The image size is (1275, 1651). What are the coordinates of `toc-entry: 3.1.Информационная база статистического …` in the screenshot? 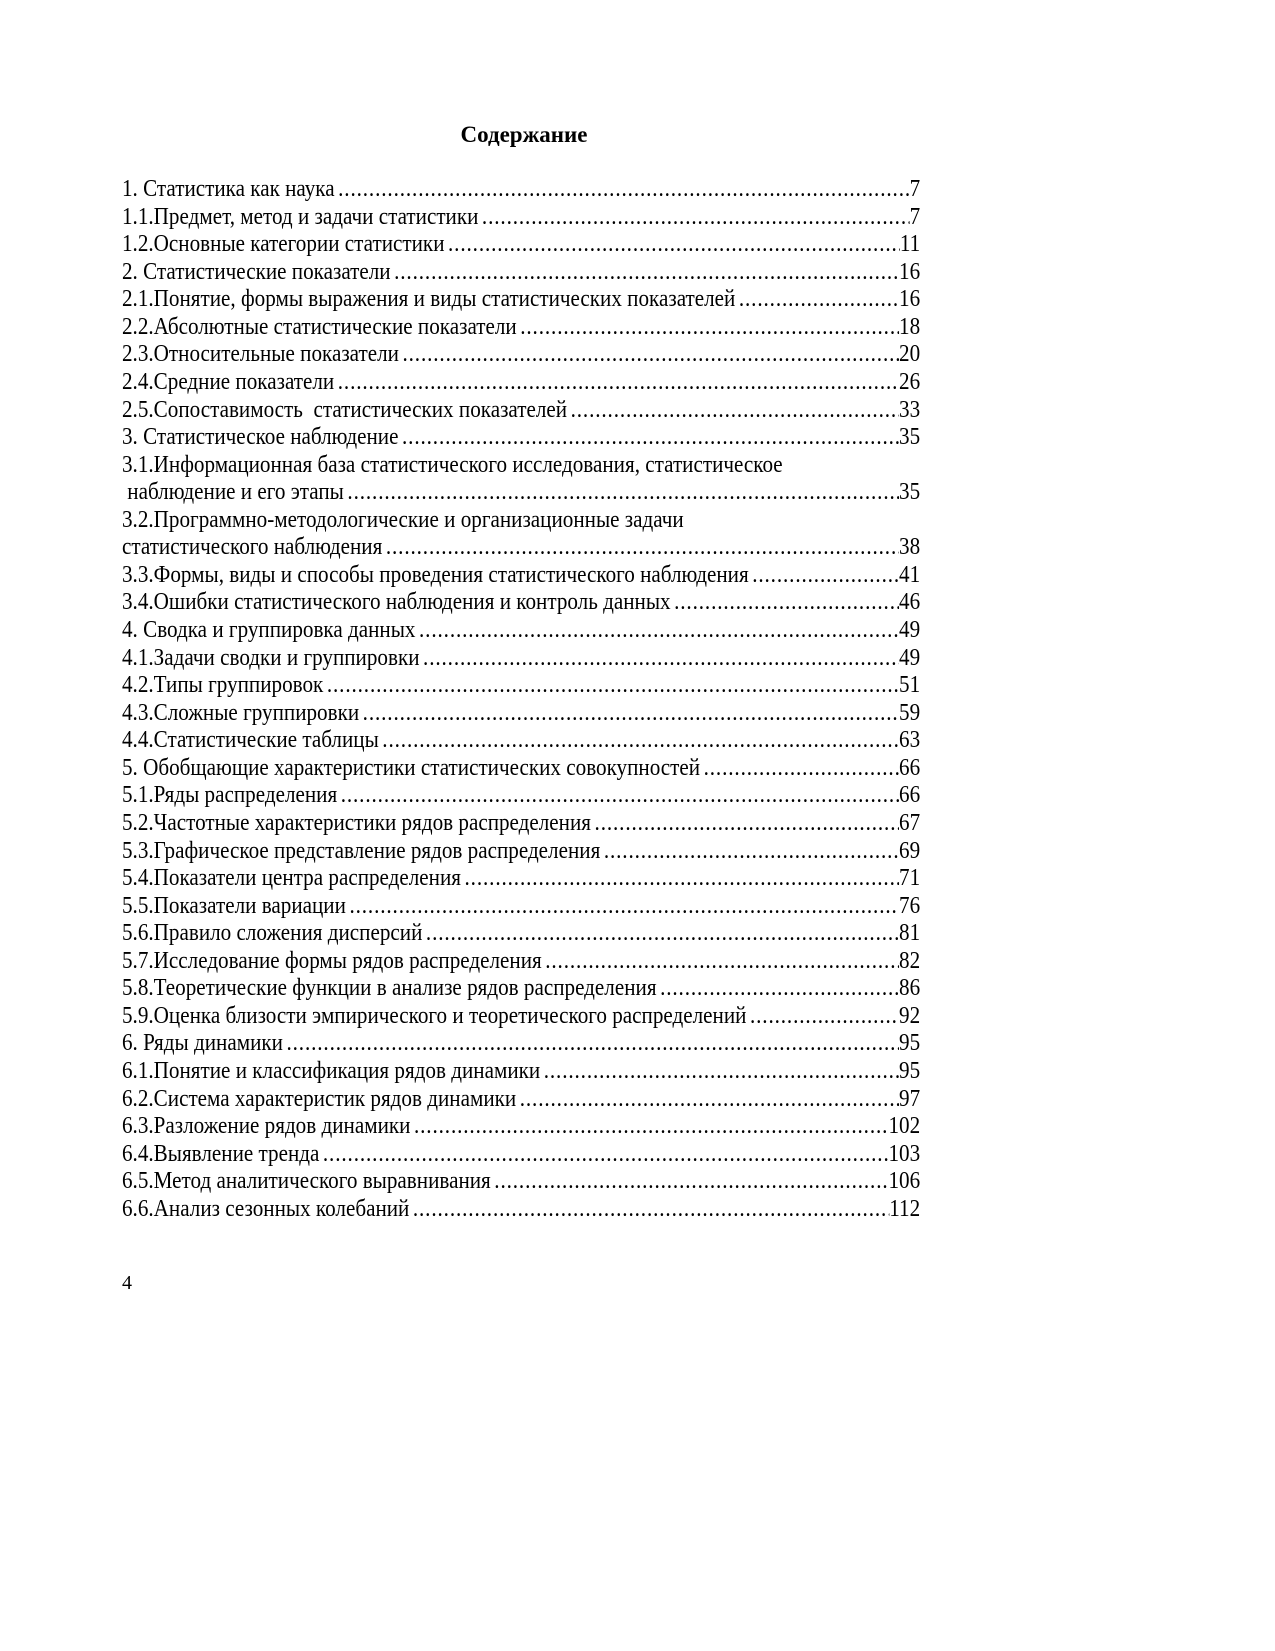 It's located at (521, 479).